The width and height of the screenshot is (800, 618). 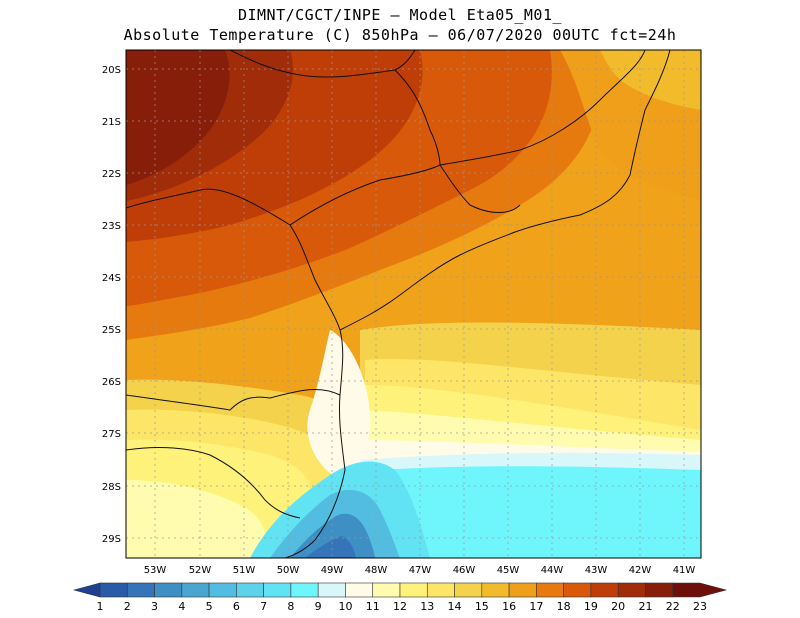 What do you see at coordinates (536, 606) in the screenshot?
I see `colorbar-label: 17` at bounding box center [536, 606].